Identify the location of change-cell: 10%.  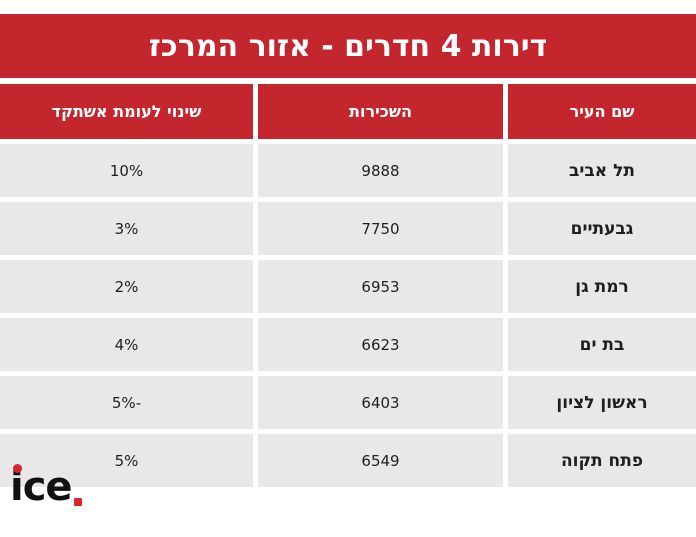
(126, 170).